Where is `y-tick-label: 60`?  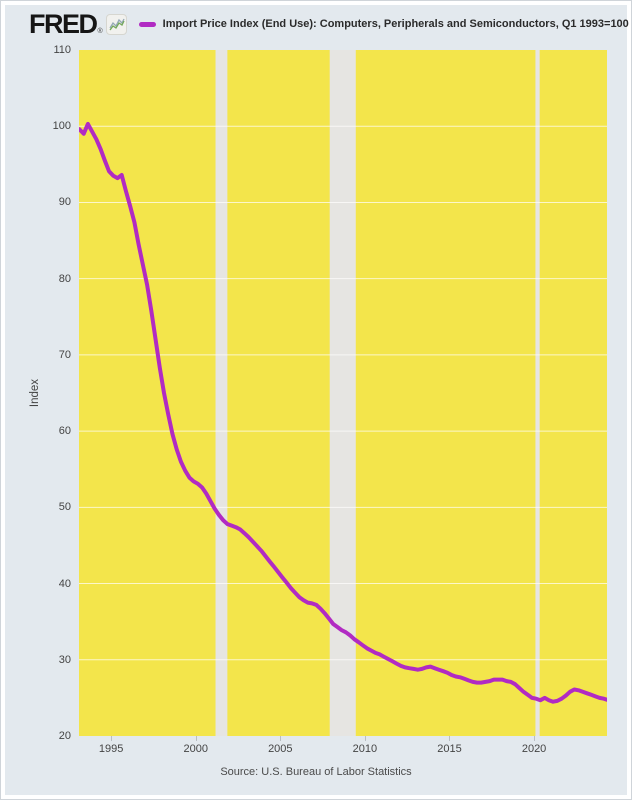
y-tick-label: 60 is located at coordinates (64, 431).